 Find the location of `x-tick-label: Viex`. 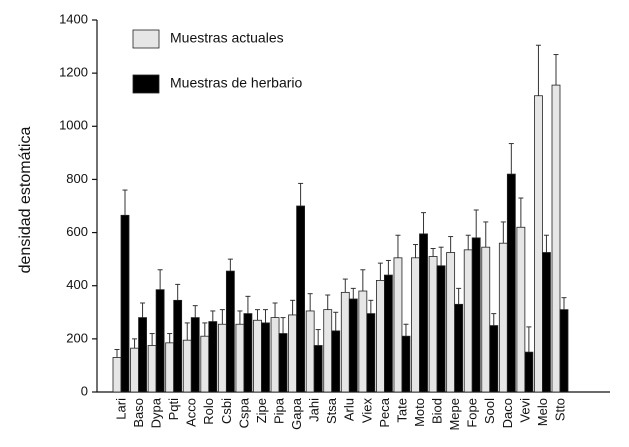

x-tick-label: Viex is located at coordinates (366, 411).